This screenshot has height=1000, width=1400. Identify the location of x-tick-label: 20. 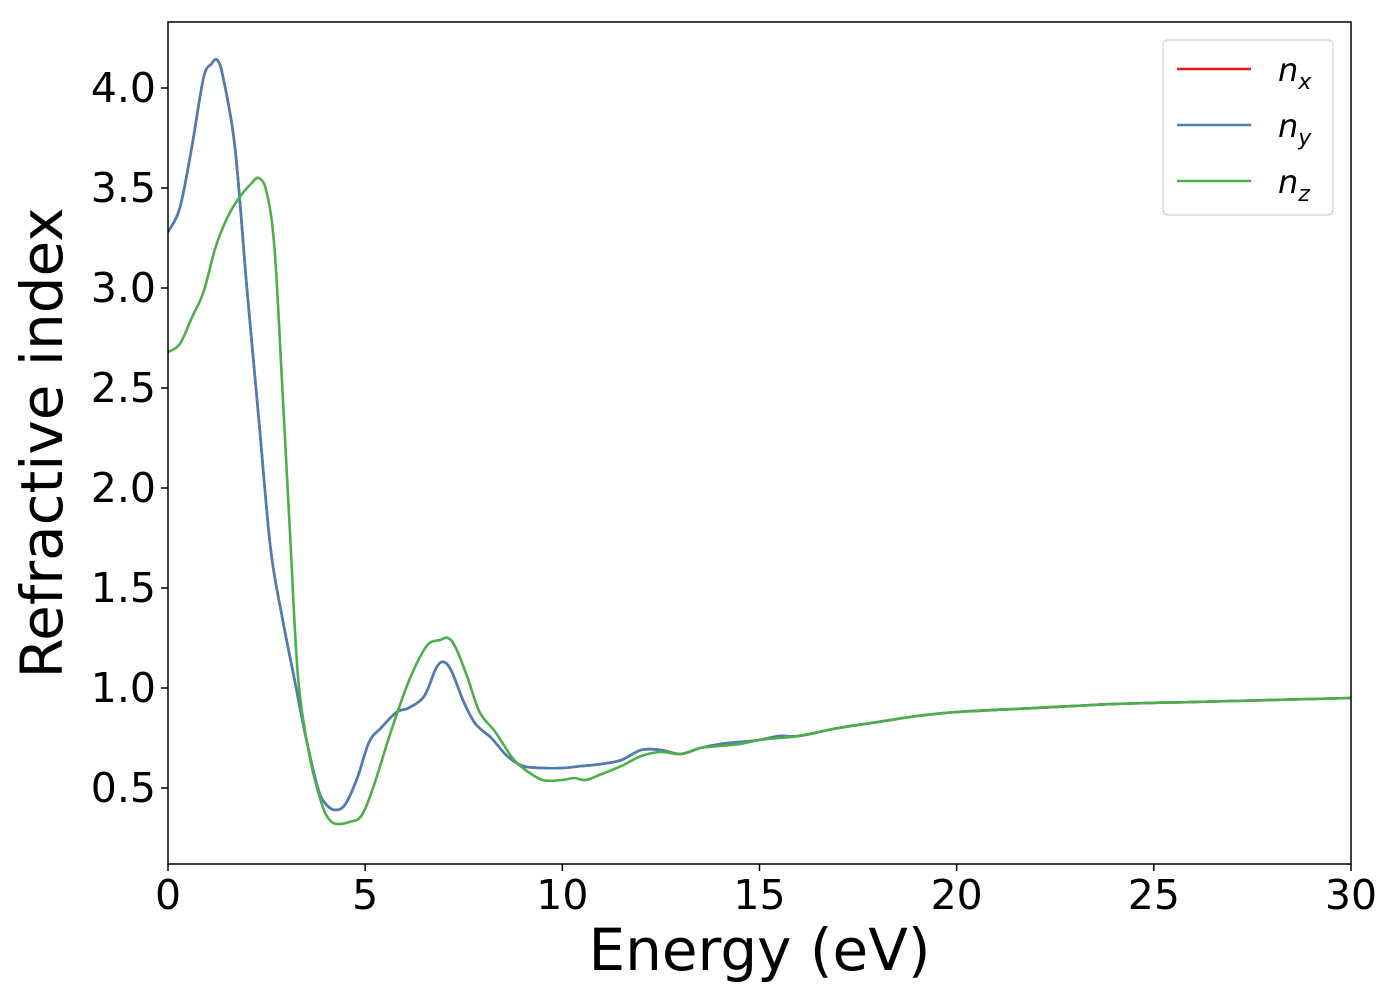
(957, 895).